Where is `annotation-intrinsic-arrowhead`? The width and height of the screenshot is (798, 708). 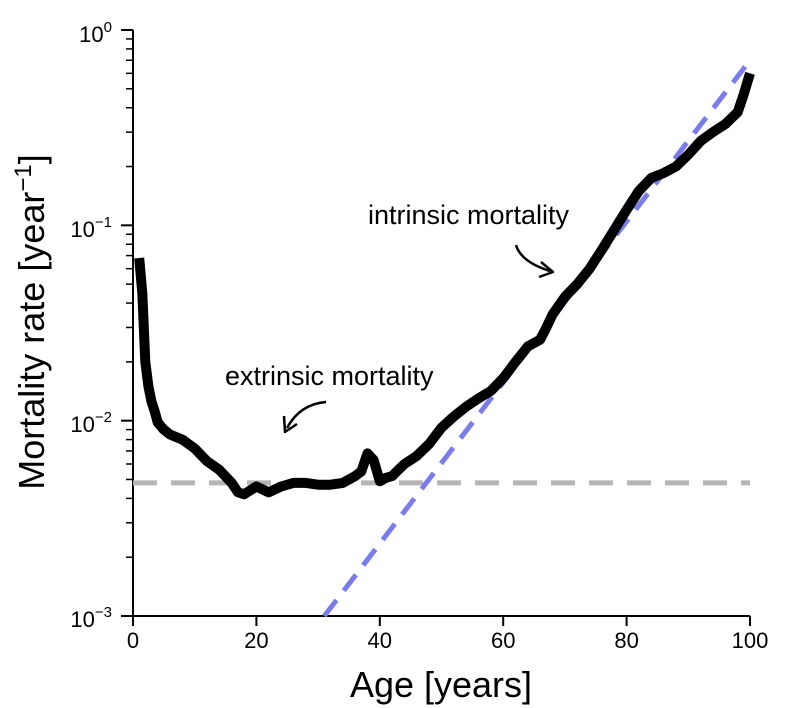
annotation-intrinsic-arrowhead is located at coordinates (546, 270).